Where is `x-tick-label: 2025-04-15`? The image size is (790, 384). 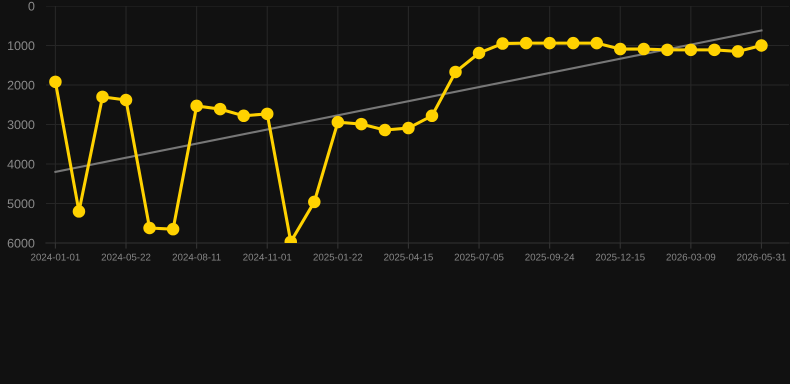 x-tick-label: 2025-04-15 is located at coordinates (408, 257).